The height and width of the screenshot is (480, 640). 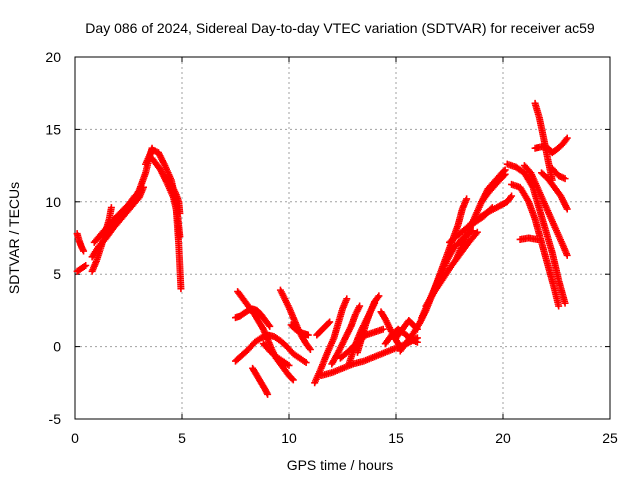 What do you see at coordinates (182, 438) in the screenshot?
I see `x-tick-label: 5` at bounding box center [182, 438].